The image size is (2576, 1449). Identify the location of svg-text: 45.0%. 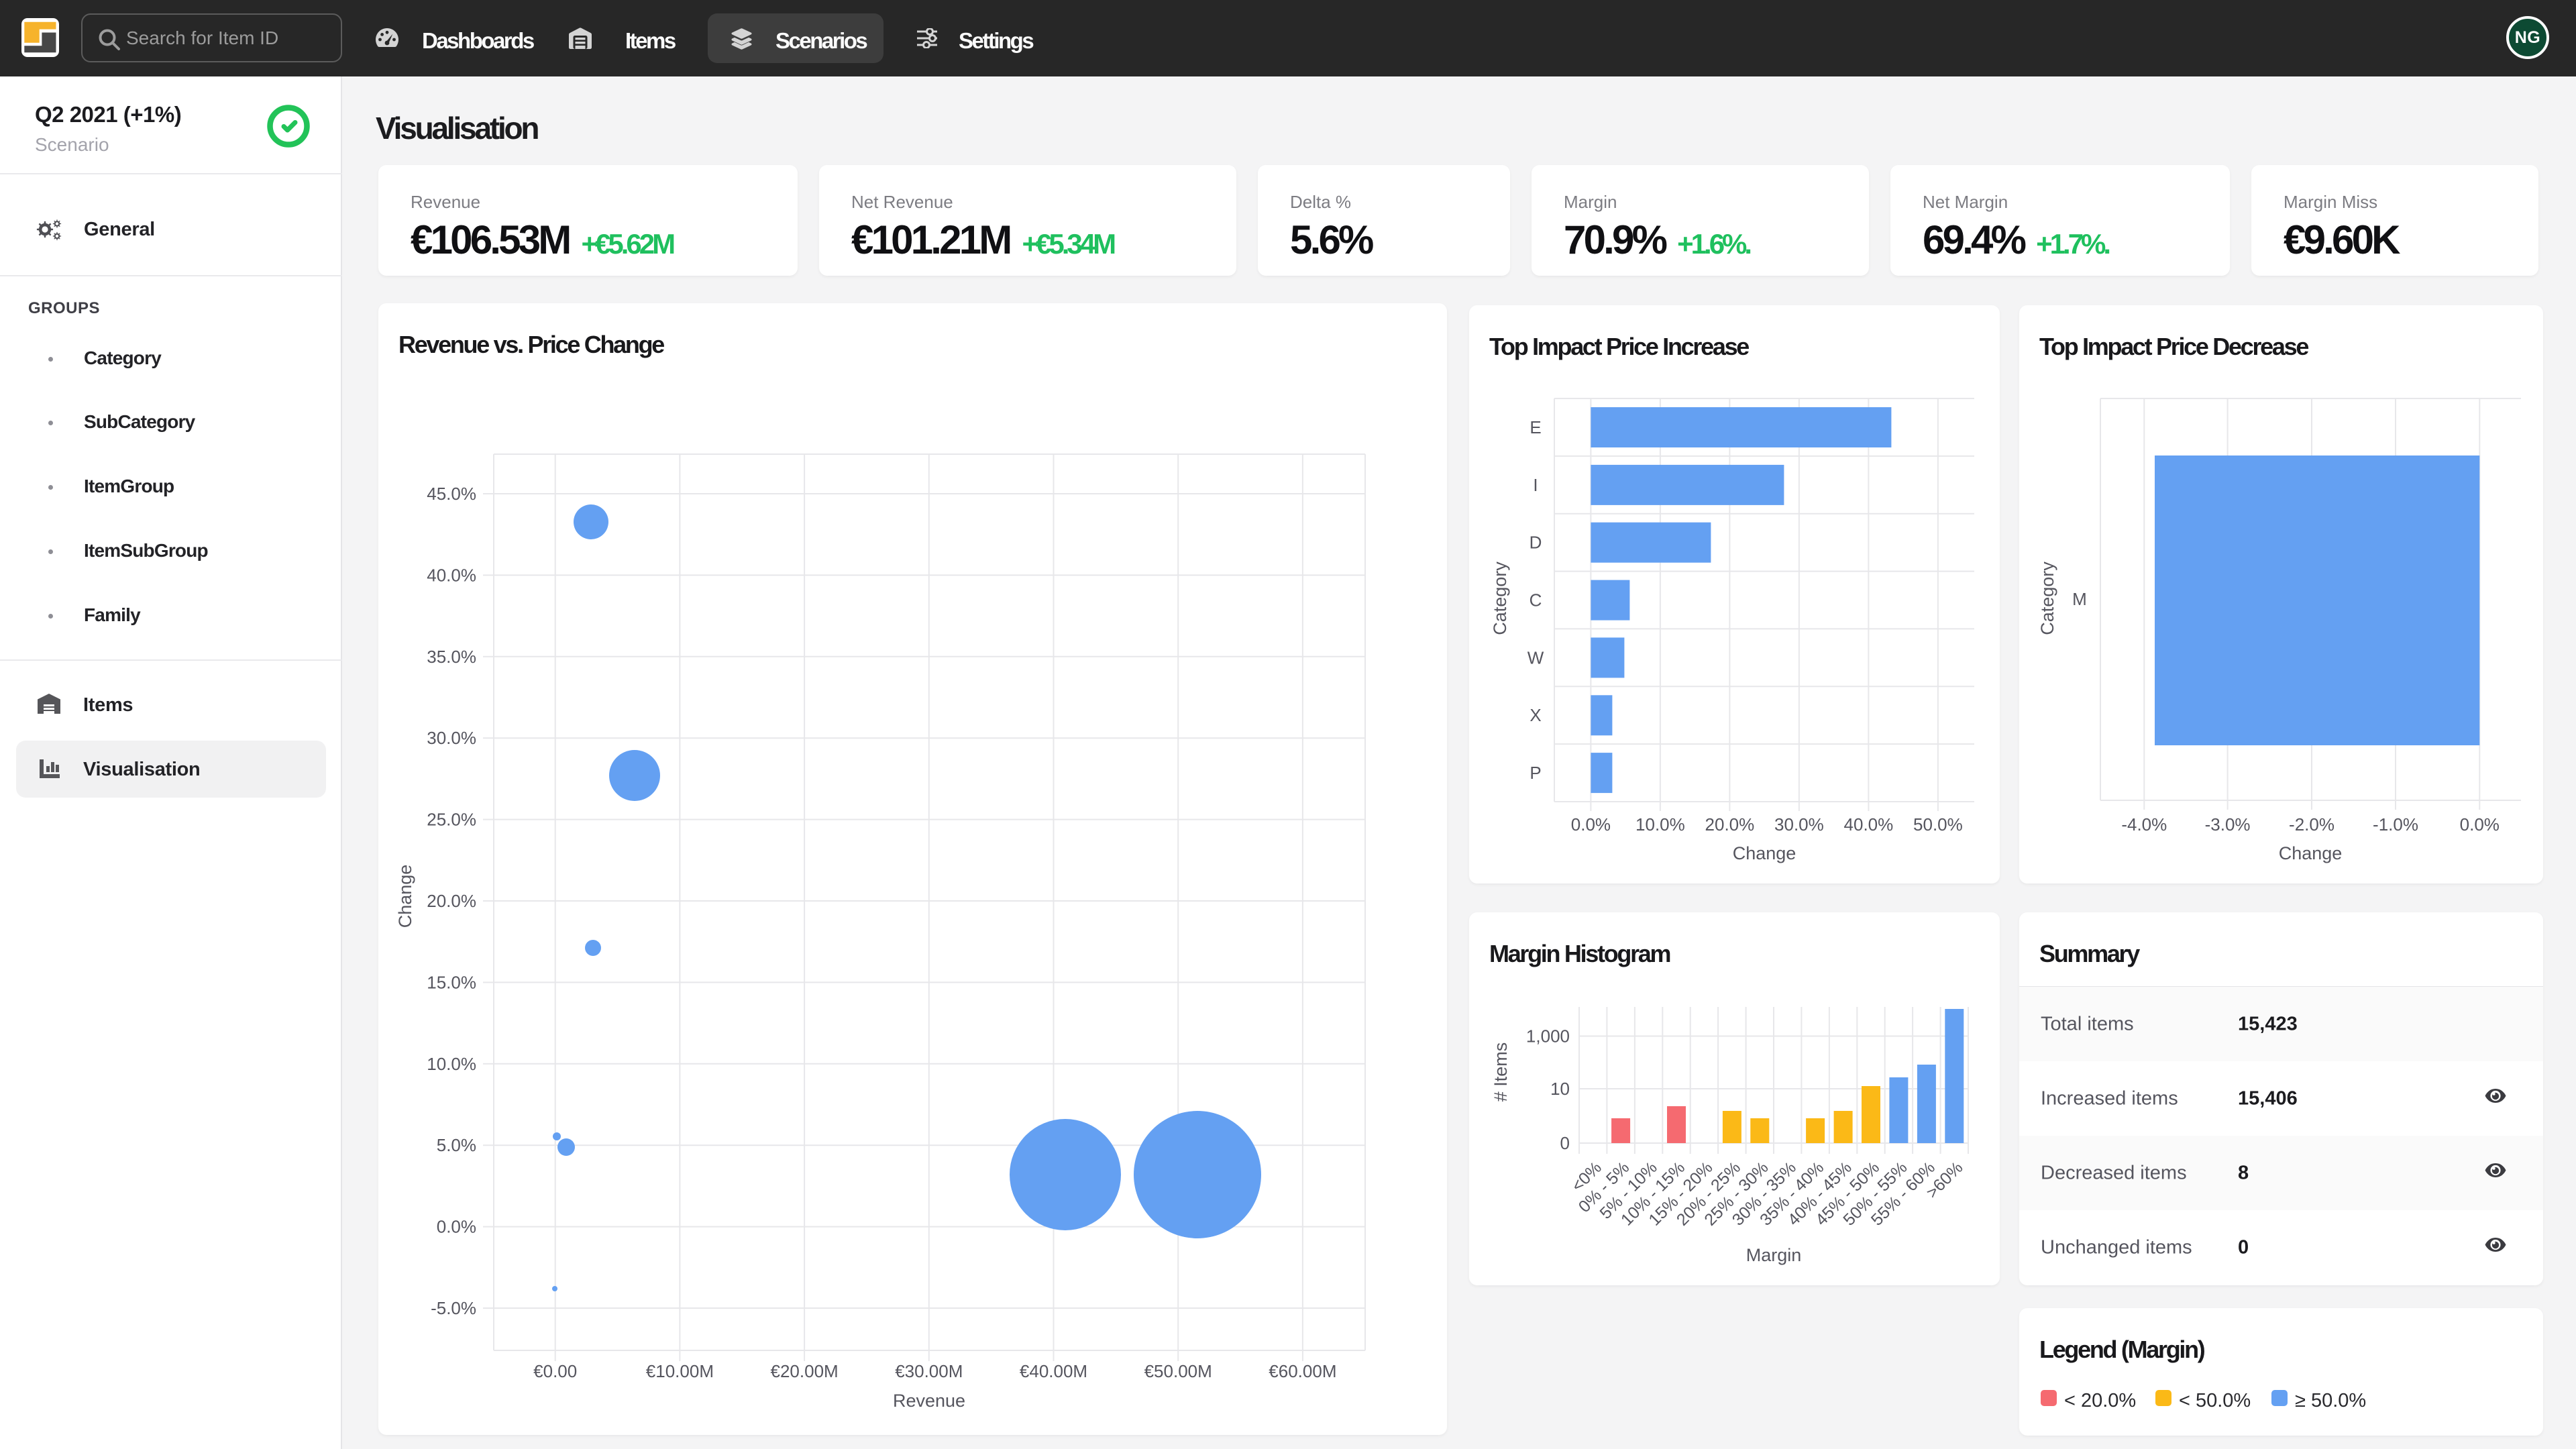
(451, 494).